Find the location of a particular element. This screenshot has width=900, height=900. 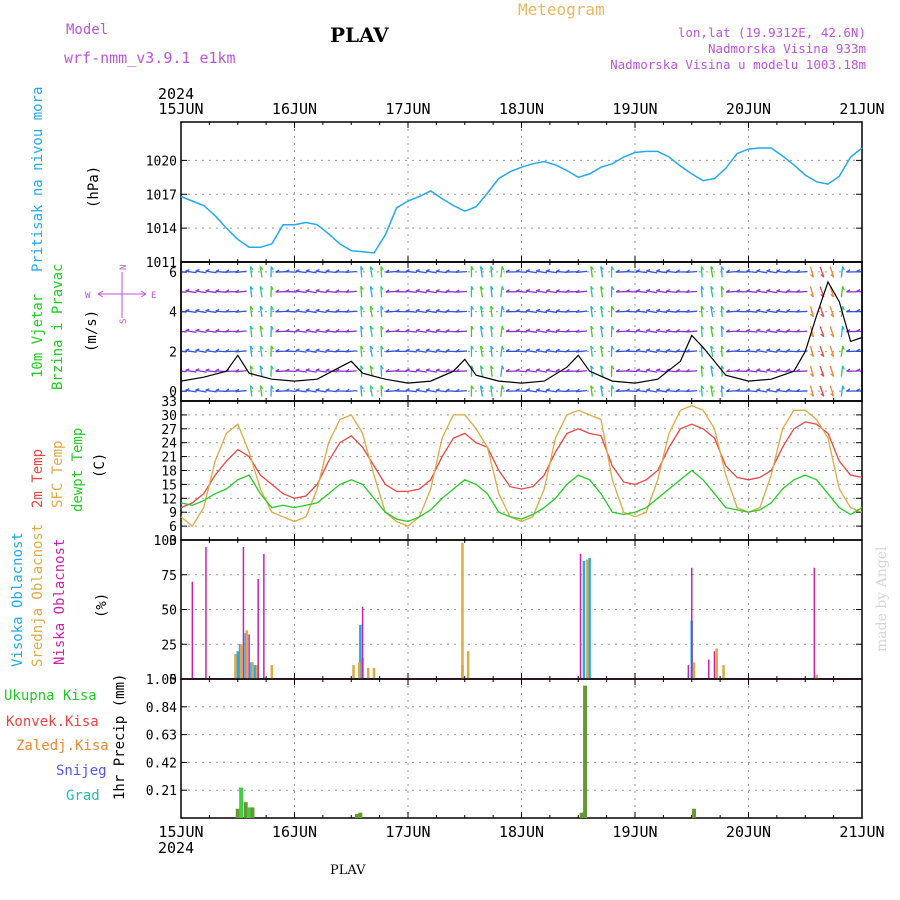

x-tick-label-bottom: 15JUN is located at coordinates (180, 832).